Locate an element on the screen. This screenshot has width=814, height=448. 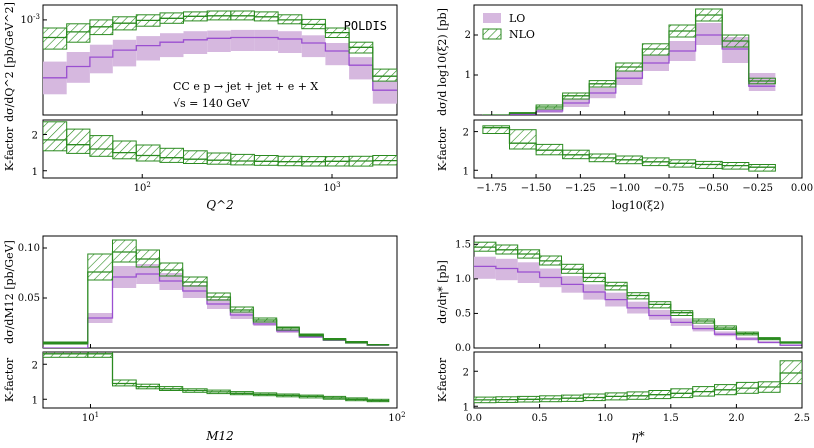
eta-kfactor-series is located at coordinates (638, 382).